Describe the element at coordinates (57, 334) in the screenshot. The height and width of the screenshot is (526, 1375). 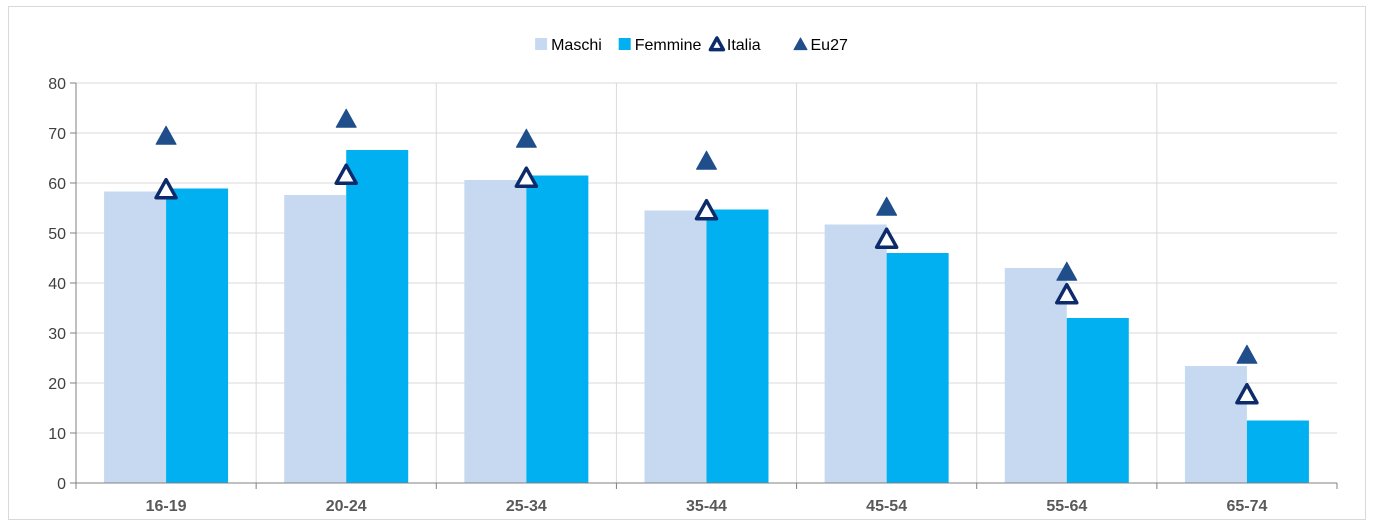
I see `y-tick-label: 30` at that location.